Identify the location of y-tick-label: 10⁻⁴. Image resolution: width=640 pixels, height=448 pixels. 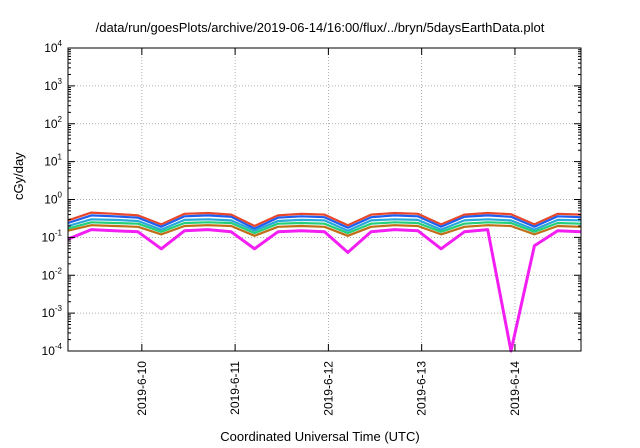
(52, 350).